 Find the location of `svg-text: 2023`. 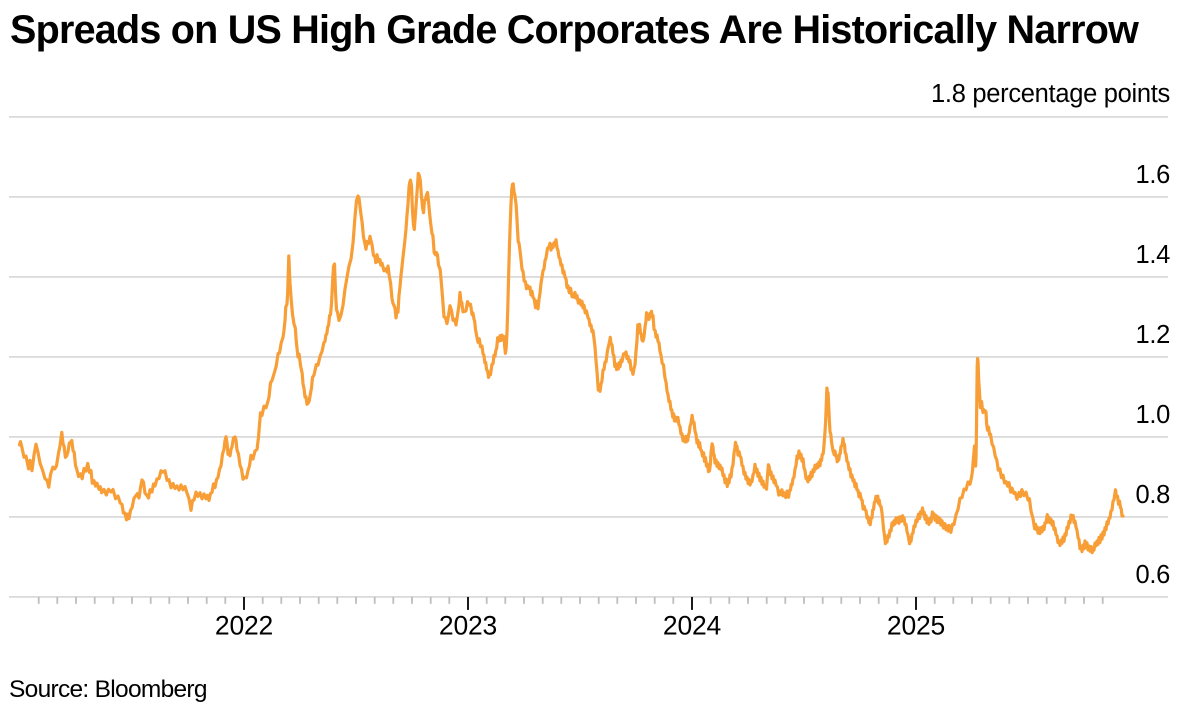

svg-text: 2023 is located at coordinates (468, 626).